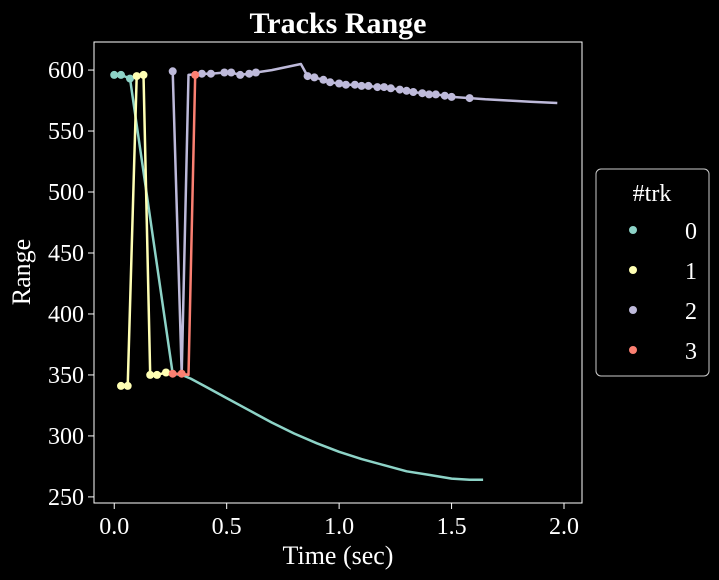 Image resolution: width=719 pixels, height=580 pixels. I want to click on y-tick-label: 550, so click(66, 132).